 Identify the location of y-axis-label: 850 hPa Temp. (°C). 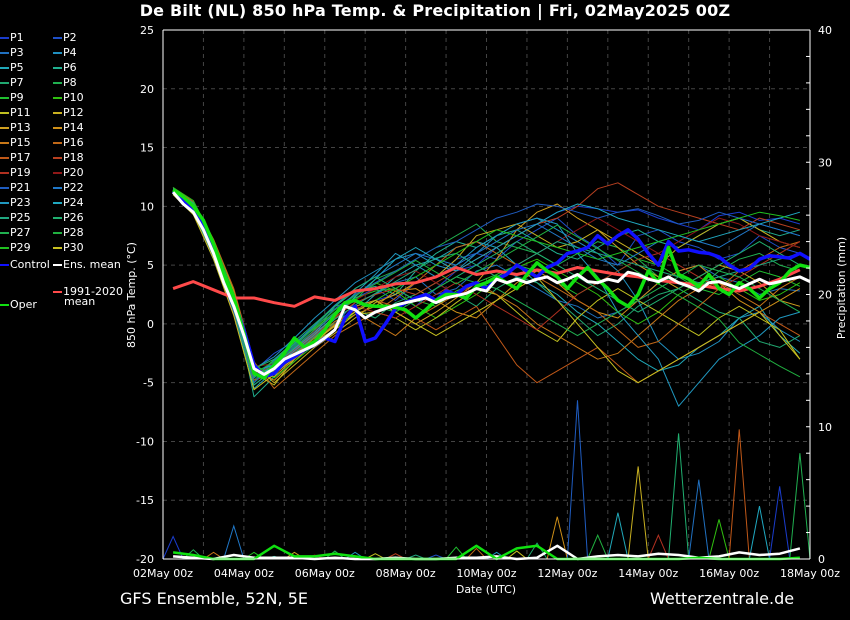
(131, 295).